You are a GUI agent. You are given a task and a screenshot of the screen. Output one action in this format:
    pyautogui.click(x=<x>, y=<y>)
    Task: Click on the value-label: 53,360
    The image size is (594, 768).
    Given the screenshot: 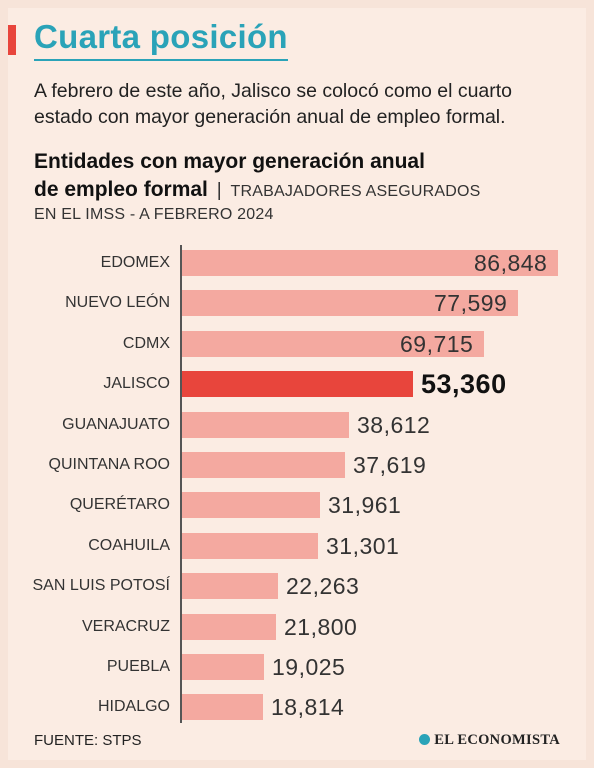 What is the action you would take?
    pyautogui.click(x=464, y=384)
    